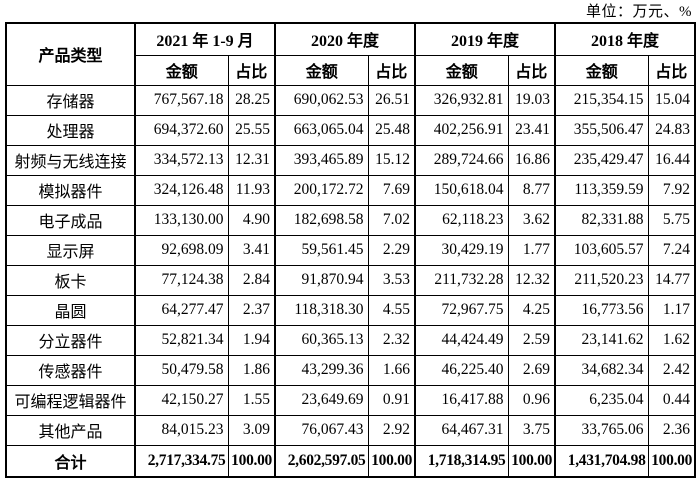 Image resolution: width=700 pixels, height=488 pixels. Describe the element at coordinates (601, 160) in the screenshot. I see `amount-cell: 235,429.47` at that location.